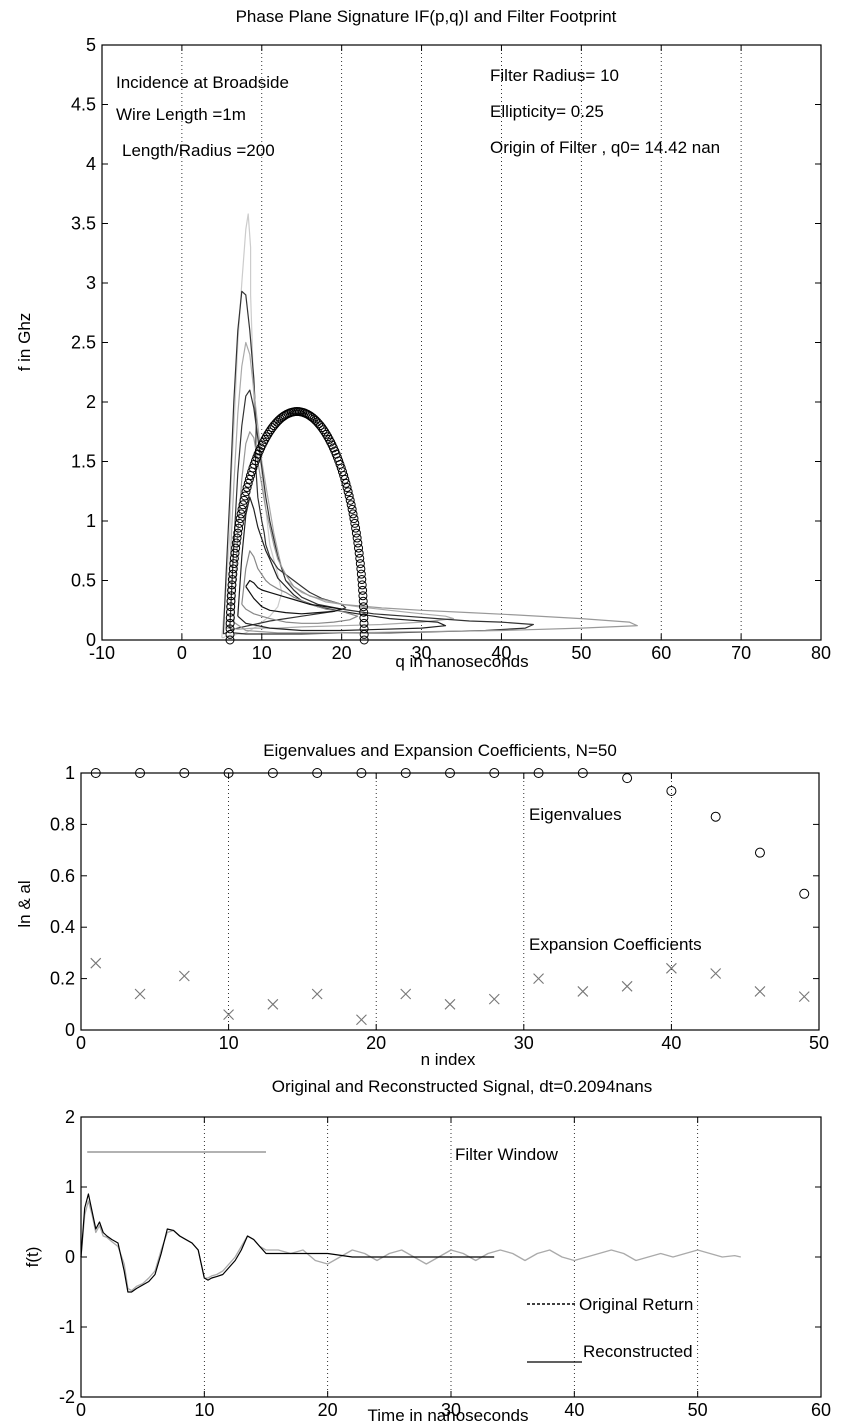 The width and height of the screenshot is (843, 1424). Describe the element at coordinates (821, 653) in the screenshot. I see `x-tick-label: 80` at that location.